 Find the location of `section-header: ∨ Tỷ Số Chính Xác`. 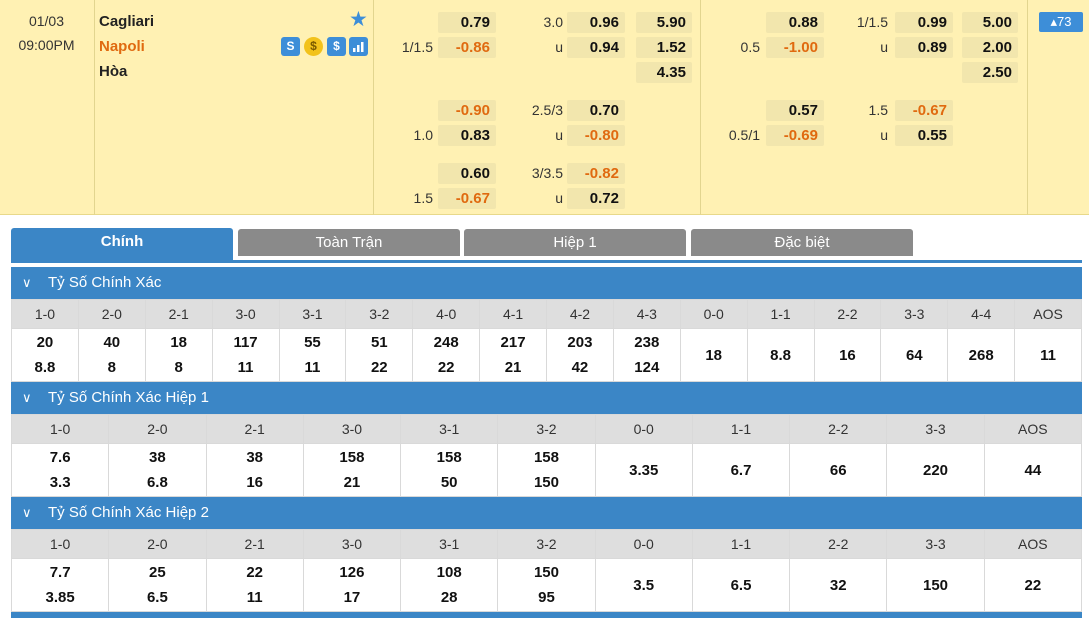

section-header: ∨ Tỷ Số Chính Xác is located at coordinates (546, 283).